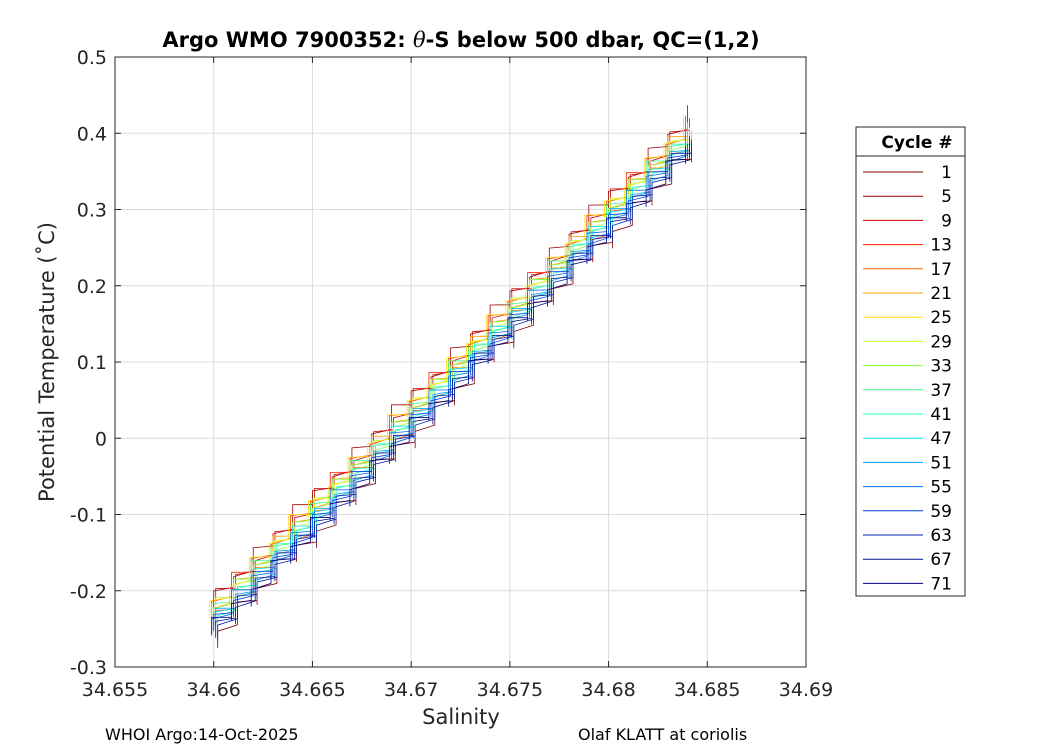  What do you see at coordinates (806, 690) in the screenshot?
I see `x-tick-label: 34.69` at bounding box center [806, 690].